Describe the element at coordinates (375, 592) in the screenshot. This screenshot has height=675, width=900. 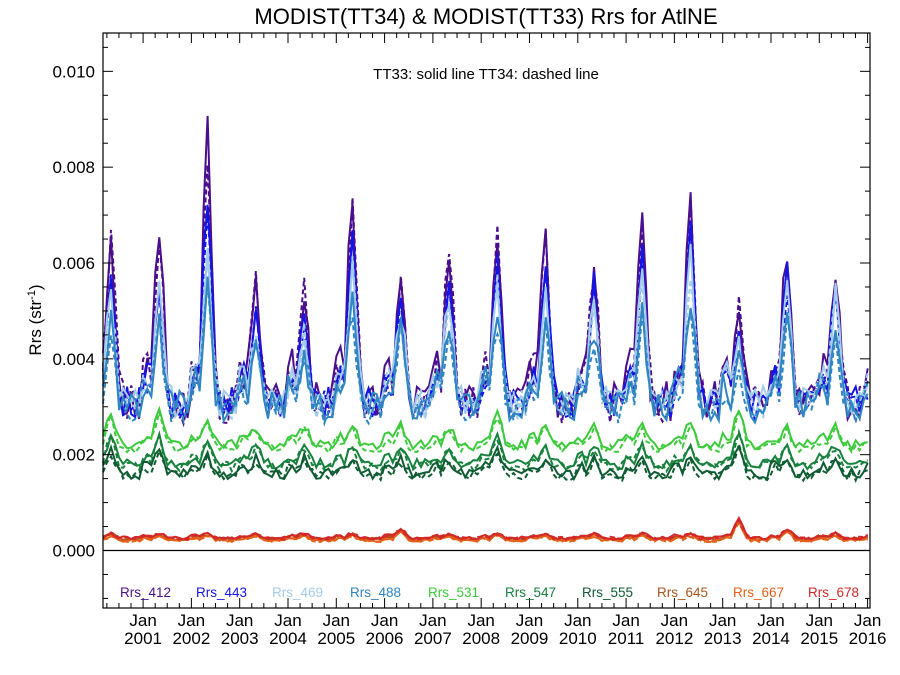
I see `legend-entry: Rrs_488` at that location.